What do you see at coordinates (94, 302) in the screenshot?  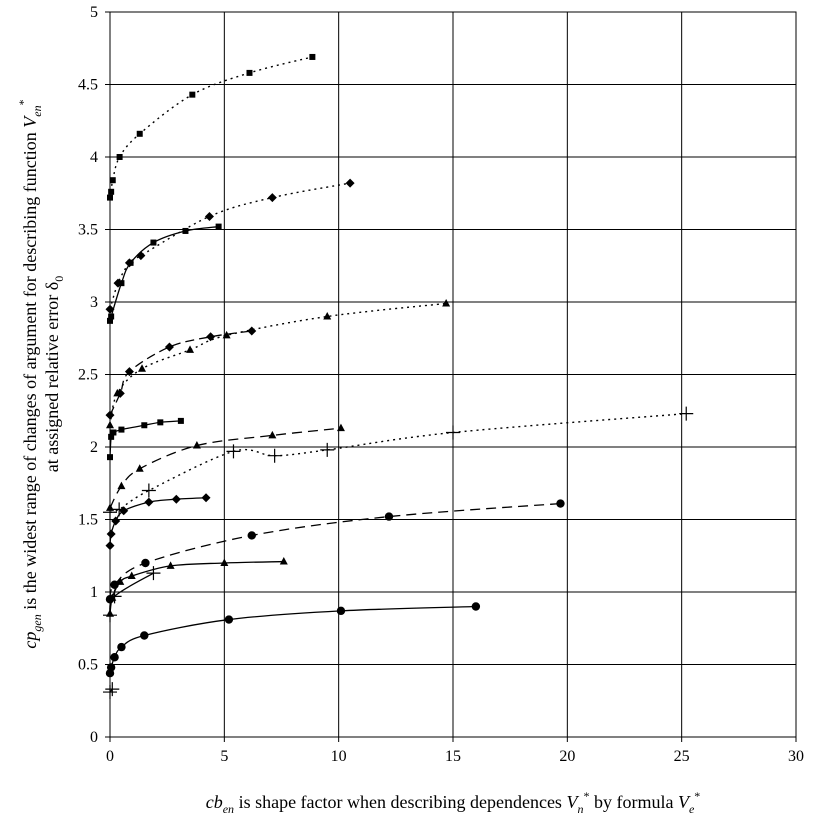 I see `y-tick-label: 3` at bounding box center [94, 302].